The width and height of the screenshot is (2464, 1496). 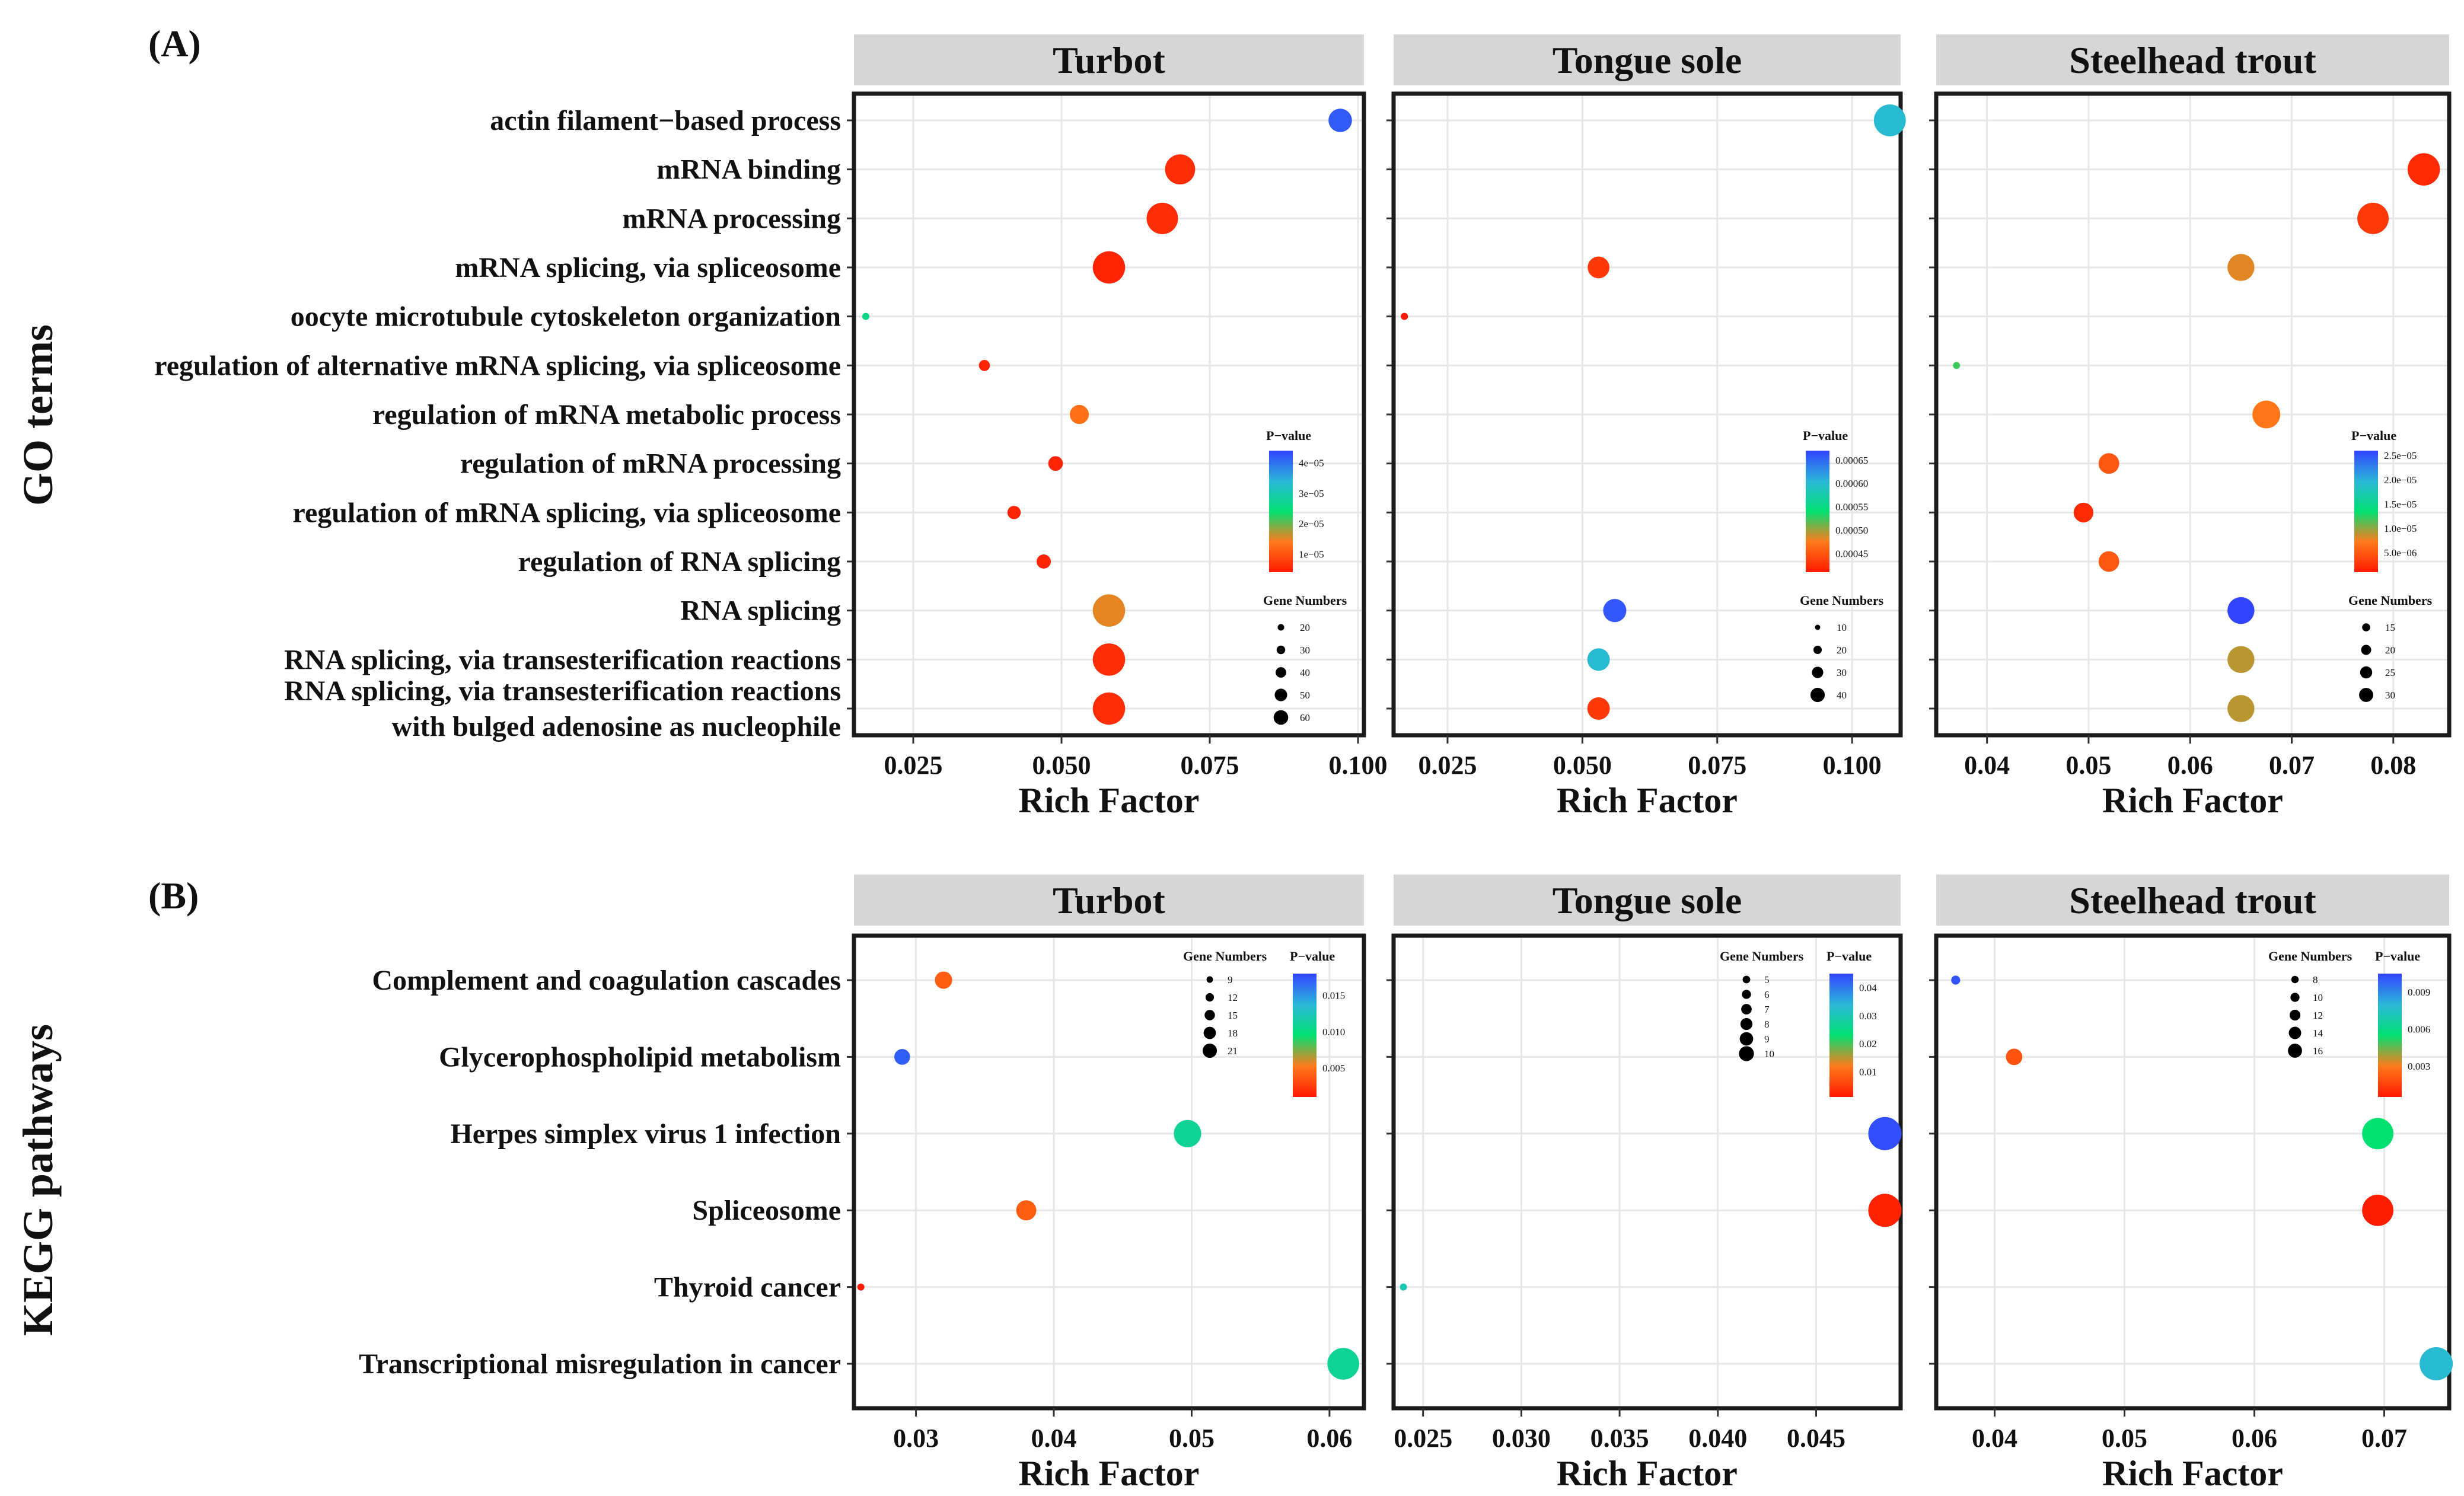 I want to click on facet-strip, so click(x=1109, y=901).